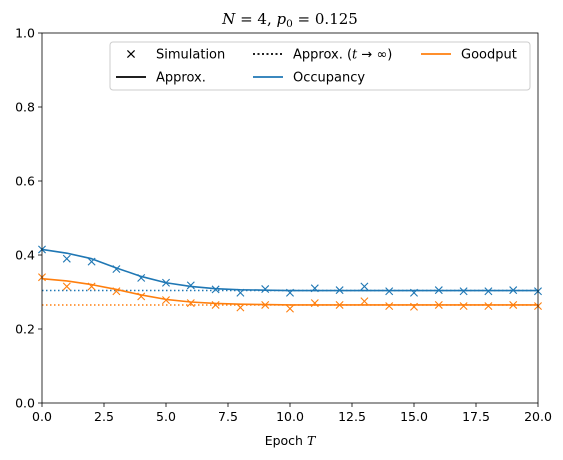  What do you see at coordinates (329, 78) in the screenshot?
I see `svg-text: Occupancy` at bounding box center [329, 78].